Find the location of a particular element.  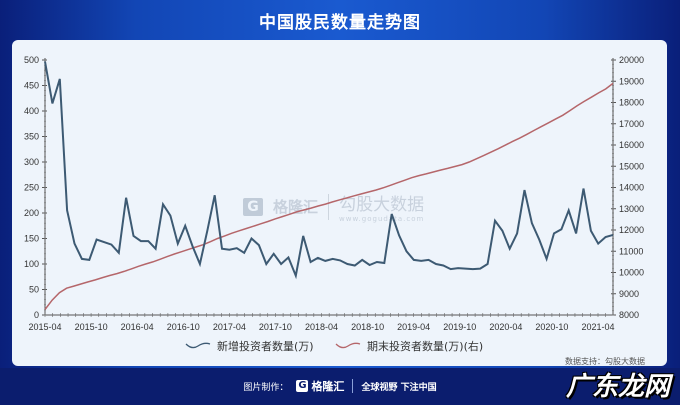

svg-text: 15000 is located at coordinates (631, 166).